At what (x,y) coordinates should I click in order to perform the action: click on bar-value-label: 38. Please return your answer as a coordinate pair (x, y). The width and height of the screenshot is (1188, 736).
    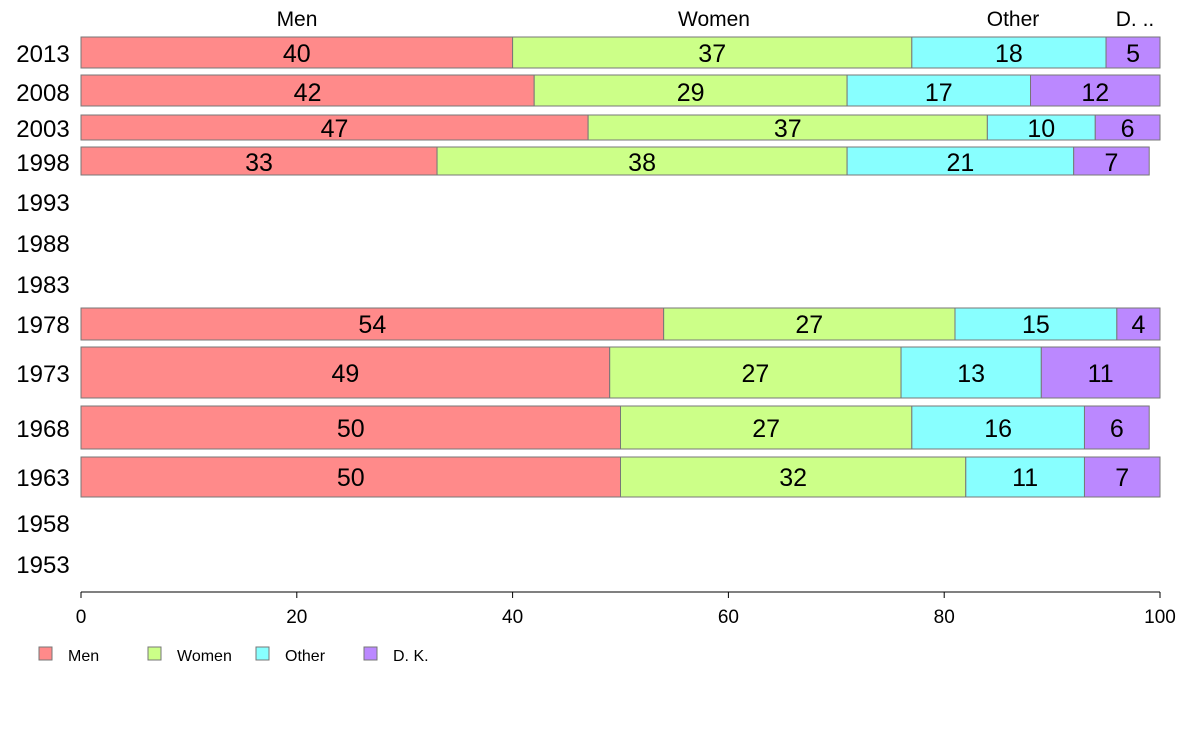
    Looking at the image, I should click on (642, 163).